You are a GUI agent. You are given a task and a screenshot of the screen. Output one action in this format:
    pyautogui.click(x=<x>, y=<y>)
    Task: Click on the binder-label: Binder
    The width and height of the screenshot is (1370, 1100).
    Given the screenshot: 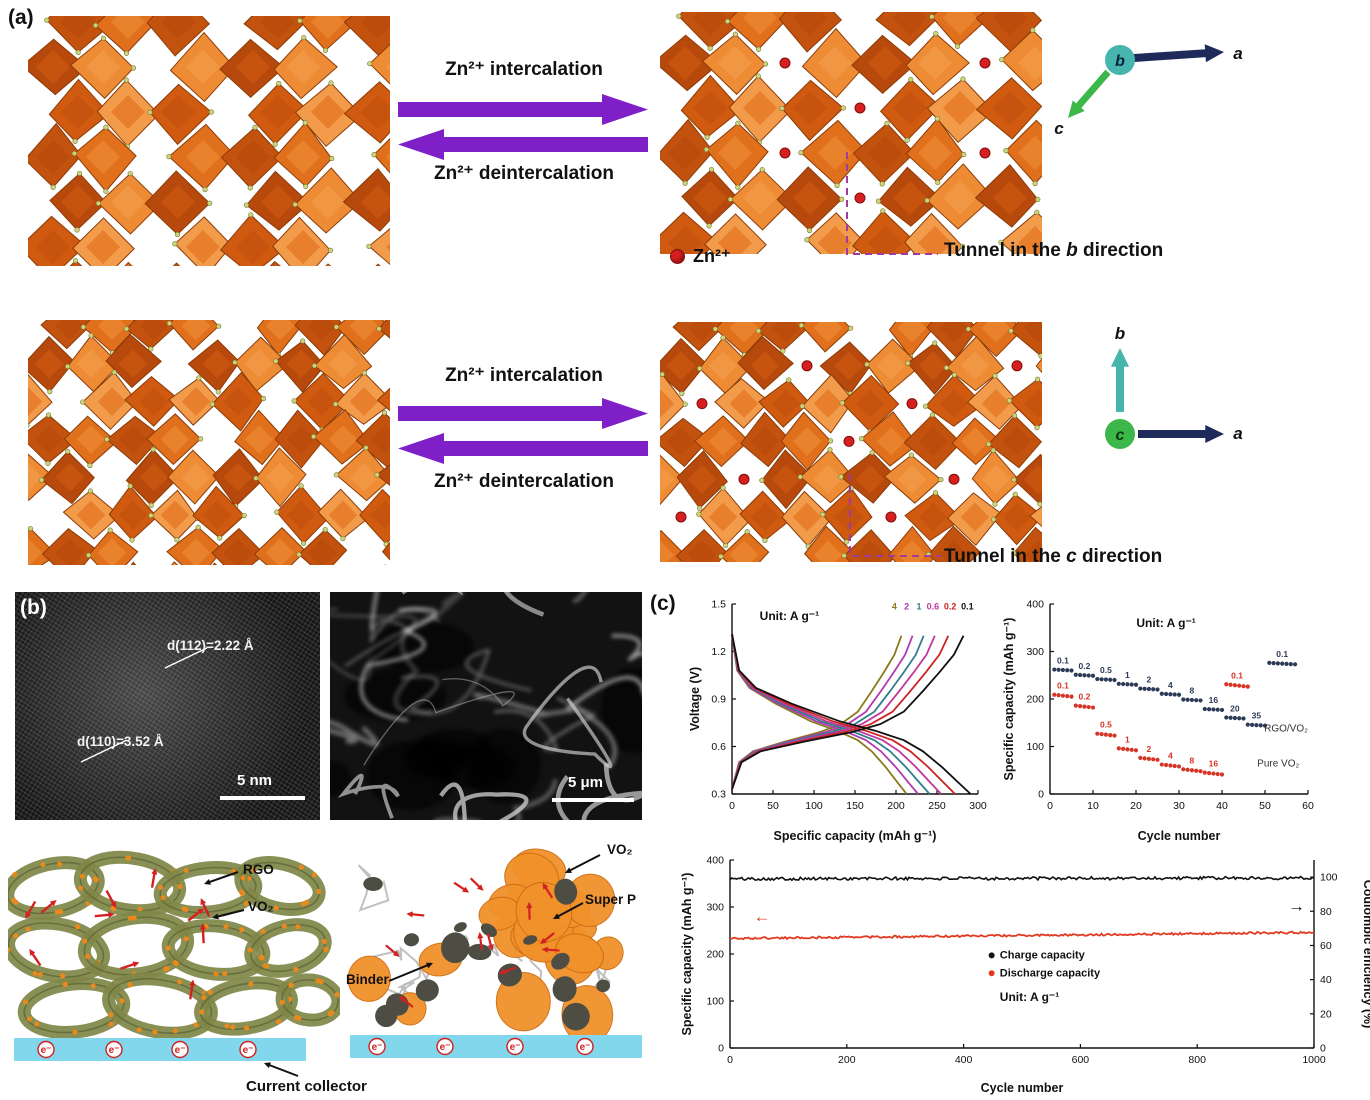 What is the action you would take?
    pyautogui.click(x=367, y=979)
    